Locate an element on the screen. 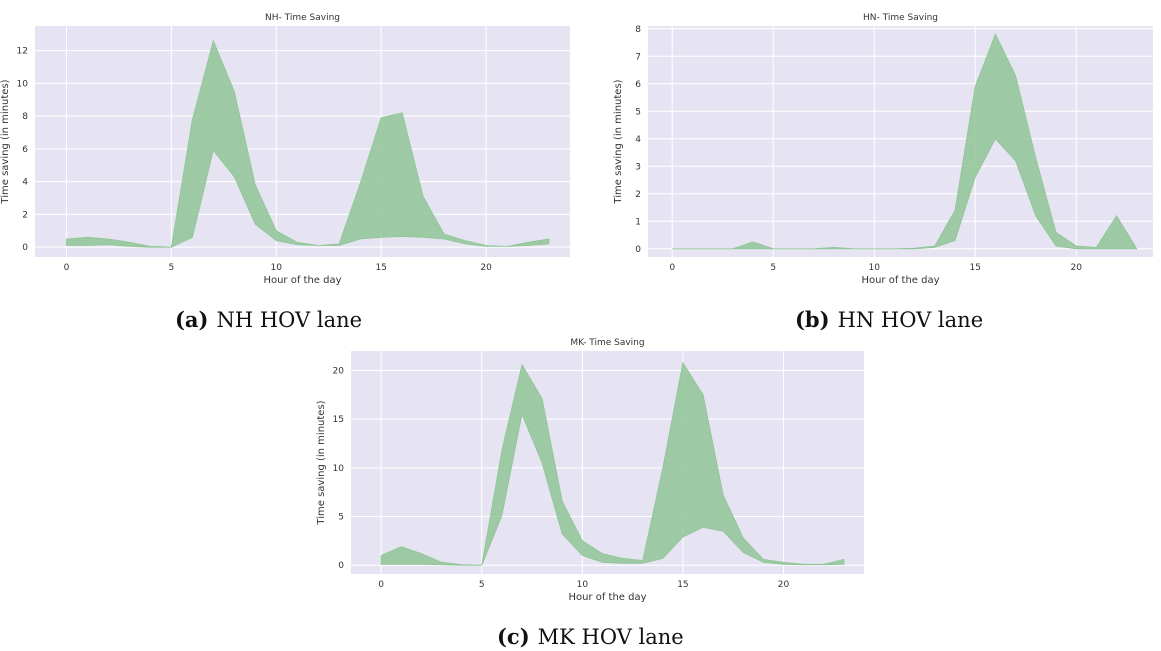  caption-hn: (b) HN HOV lane is located at coordinates (889, 319).